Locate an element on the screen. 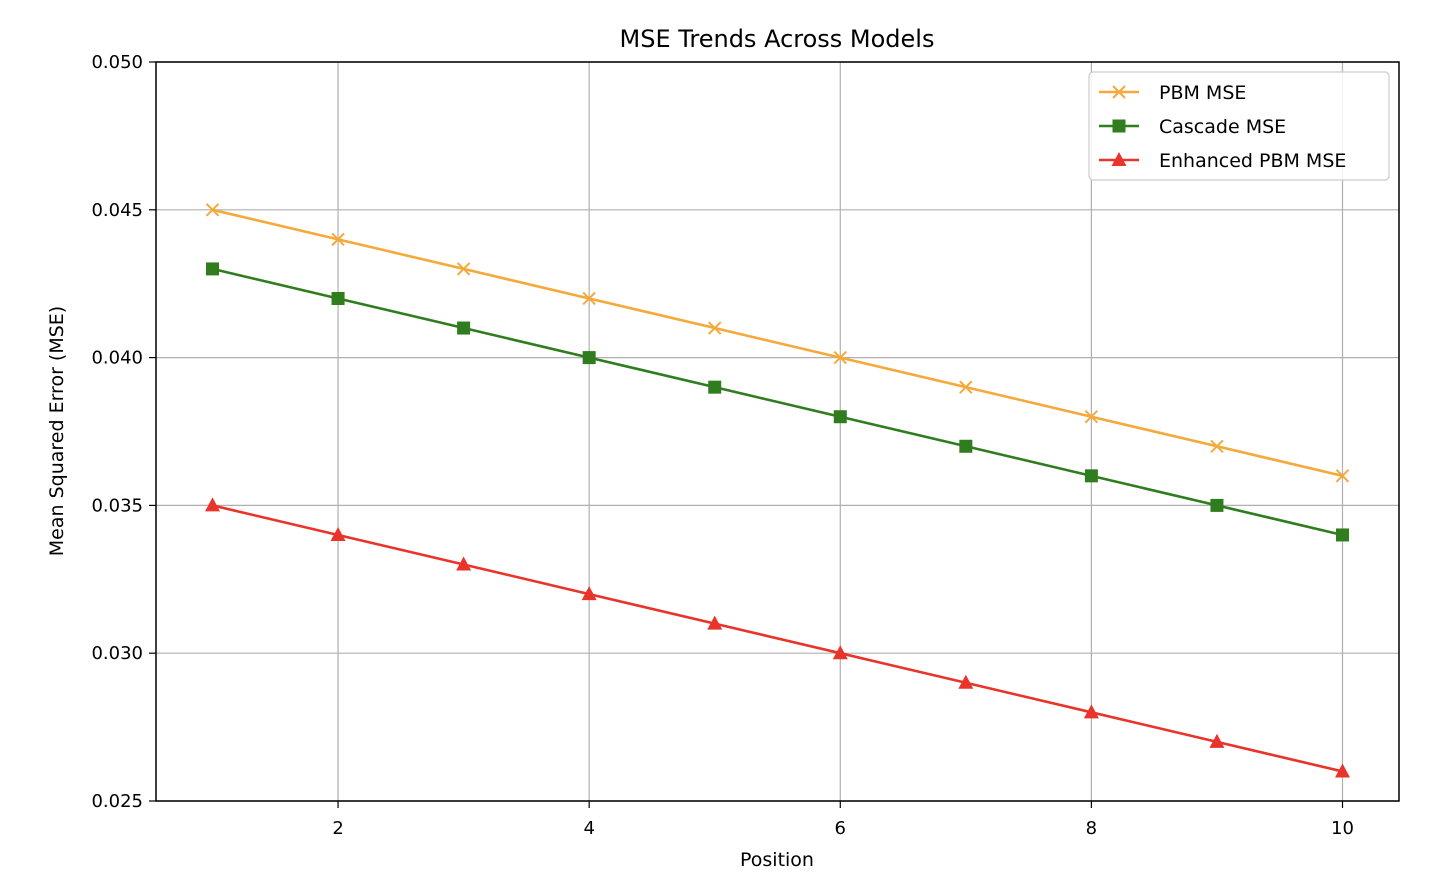 The width and height of the screenshot is (1440, 878). x-tick-label: 2 is located at coordinates (337, 828).